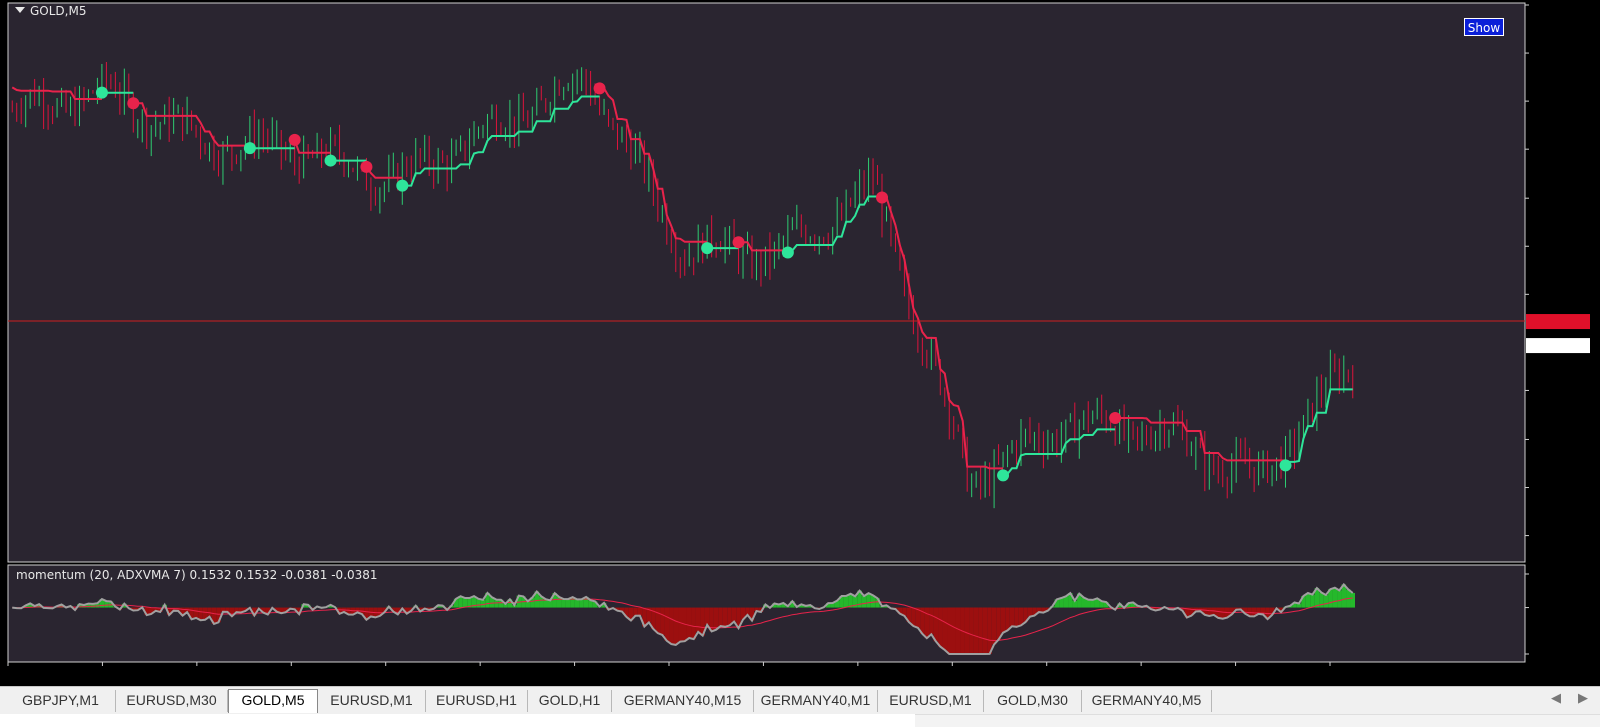 The width and height of the screenshot is (1600, 727). Describe the element at coordinates (1033, 701) in the screenshot. I see `tab-gold-m30: GOLD,M30` at that location.